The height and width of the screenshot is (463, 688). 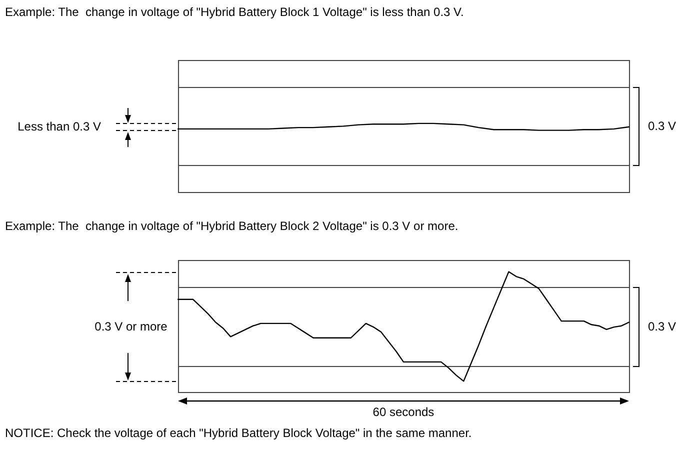 I want to click on text: 0.3 V or more, so click(x=131, y=326).